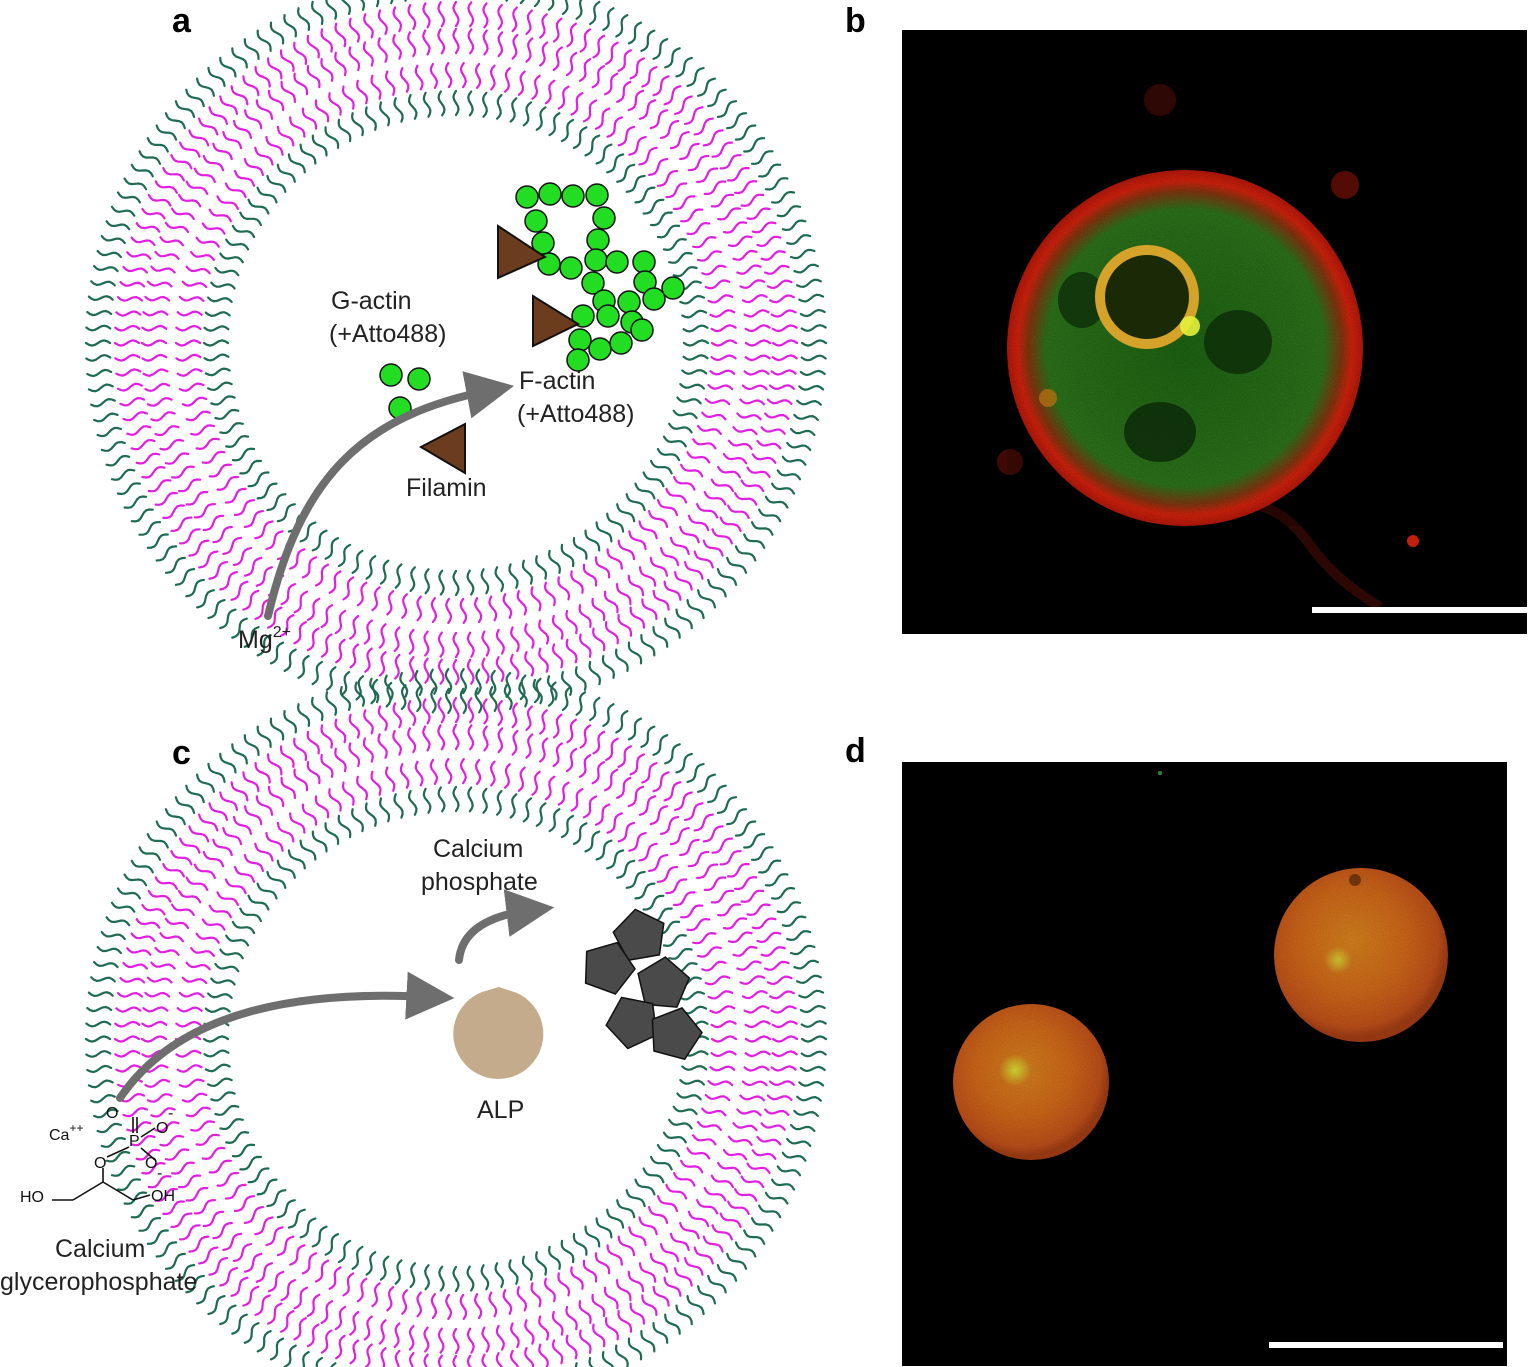 This screenshot has height=1367, width=1529. I want to click on micrograph-b-content, so click(1208, 348).